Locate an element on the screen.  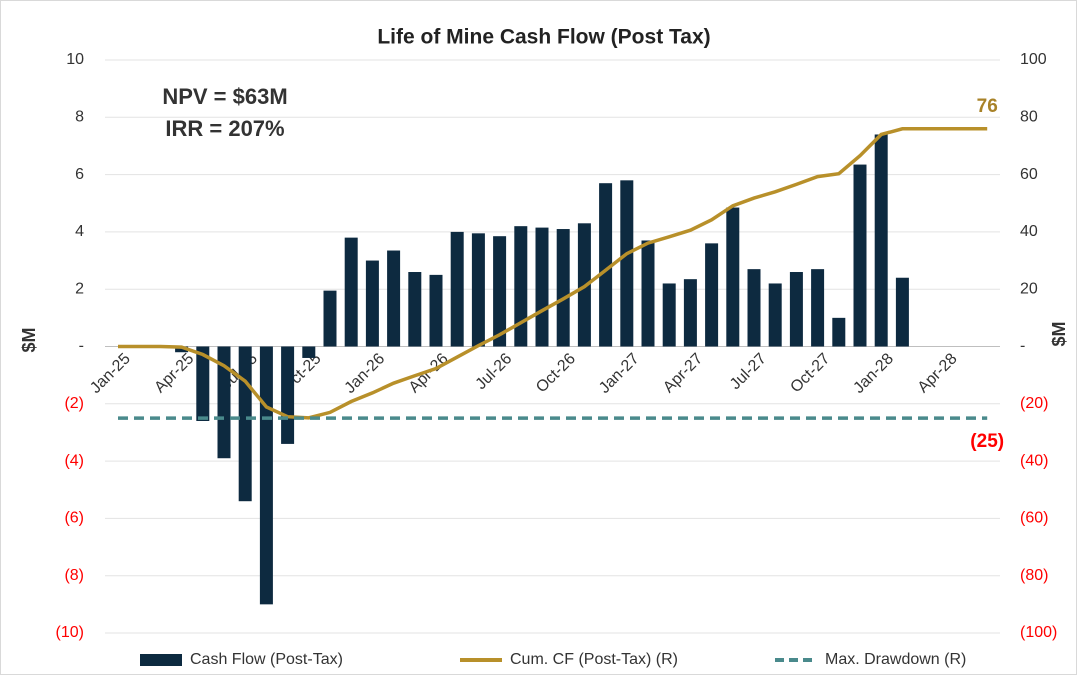
y2-axis-label: $M is located at coordinates (1059, 333).